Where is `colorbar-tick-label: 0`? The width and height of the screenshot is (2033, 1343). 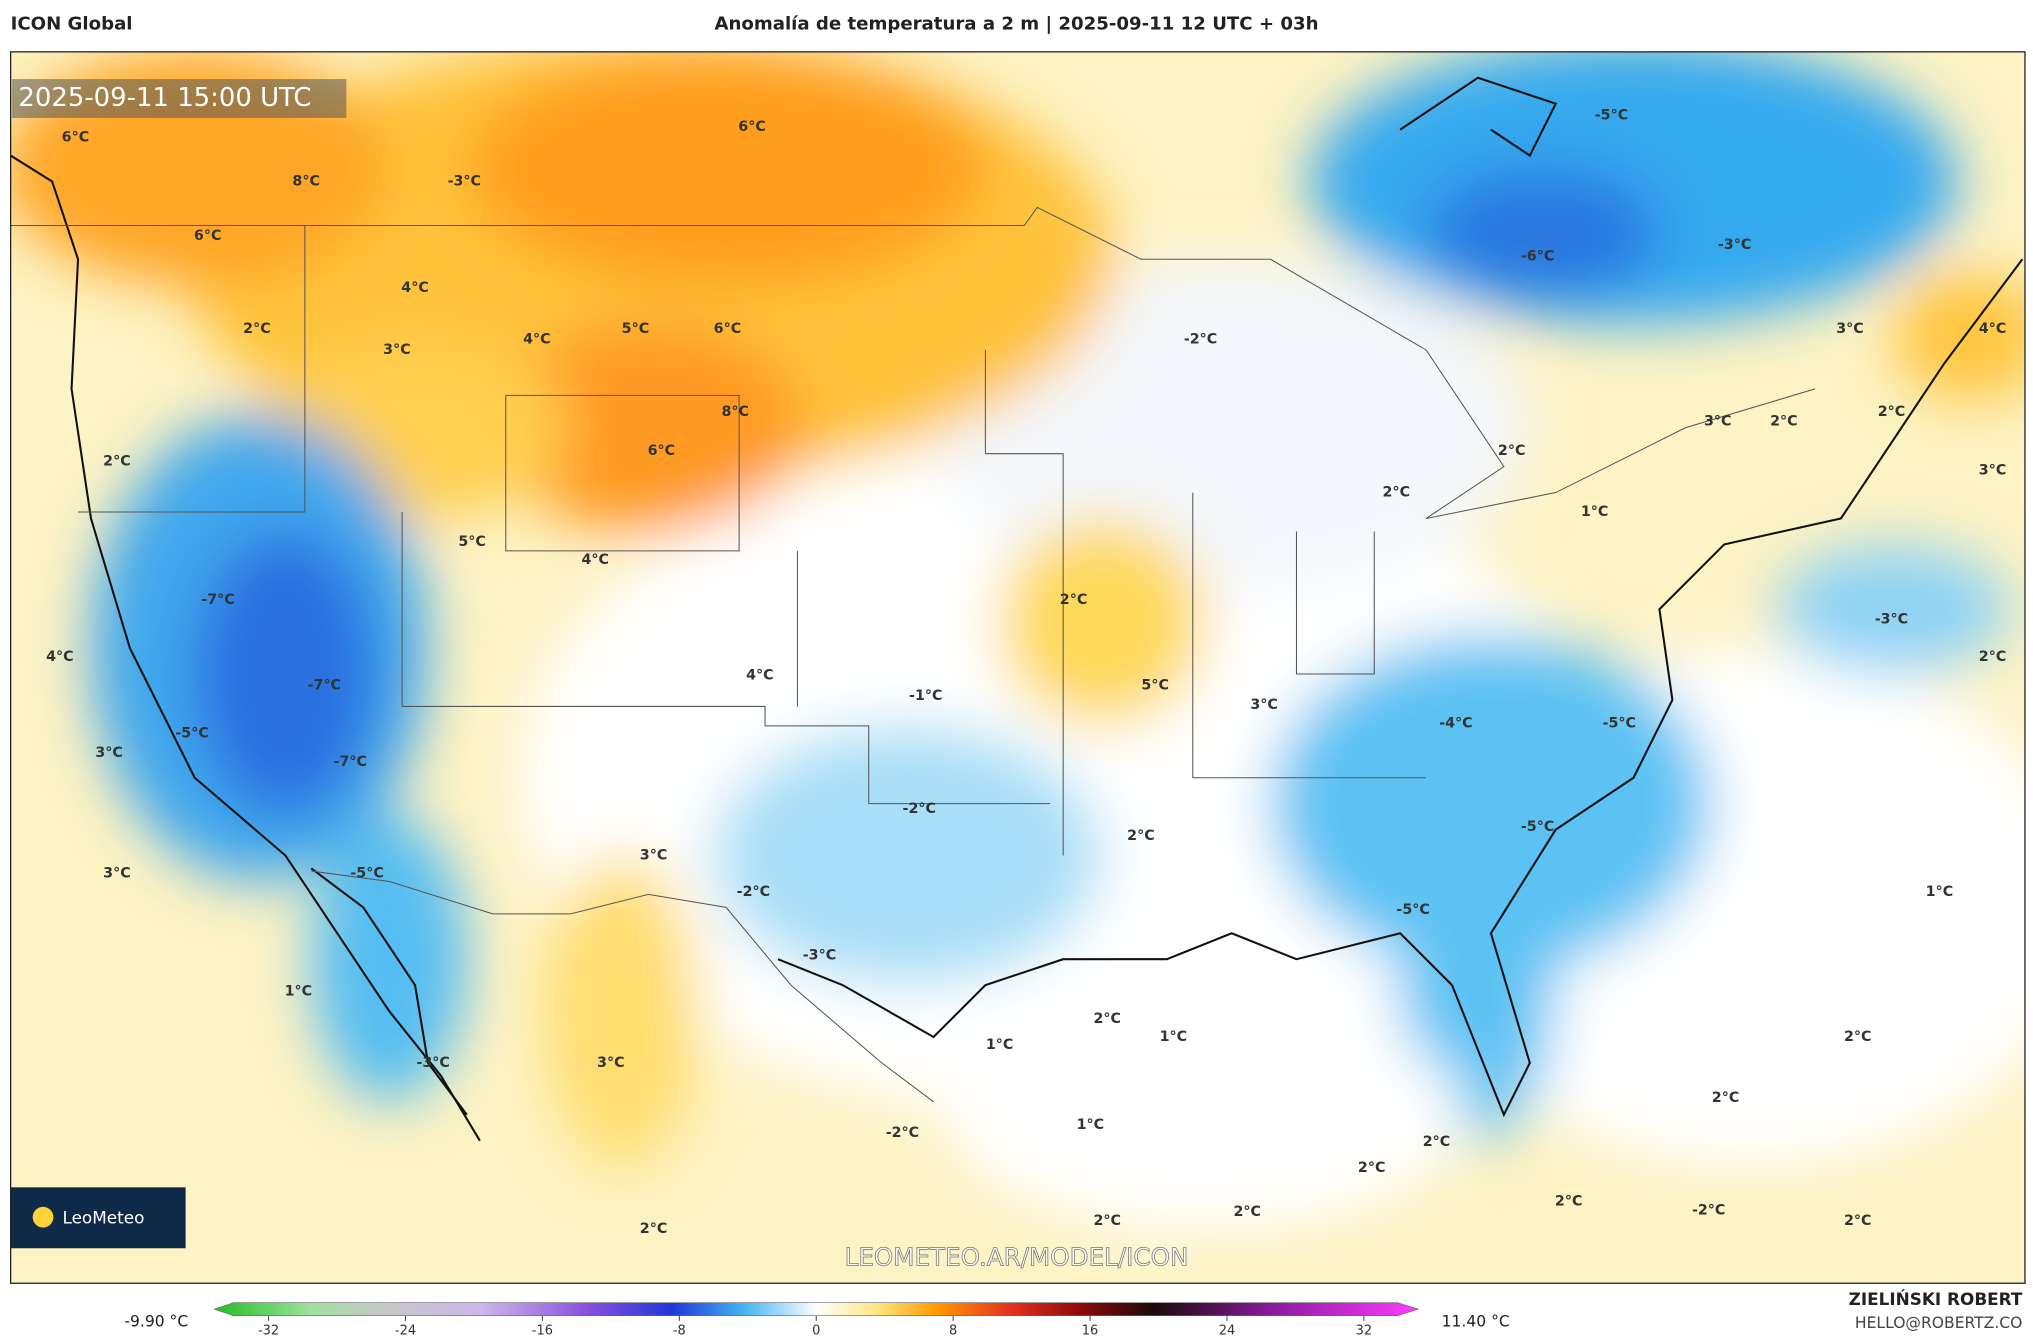
colorbar-tick-label: 0 is located at coordinates (816, 1331).